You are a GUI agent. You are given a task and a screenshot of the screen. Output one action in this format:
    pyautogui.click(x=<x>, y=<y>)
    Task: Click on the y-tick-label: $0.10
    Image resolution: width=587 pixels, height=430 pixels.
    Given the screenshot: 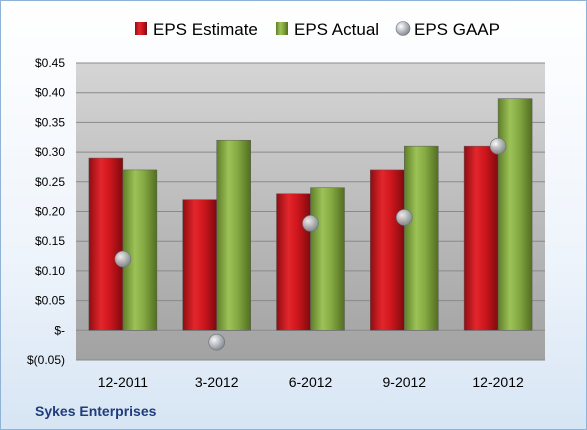 What is the action you would take?
    pyautogui.click(x=50, y=271)
    